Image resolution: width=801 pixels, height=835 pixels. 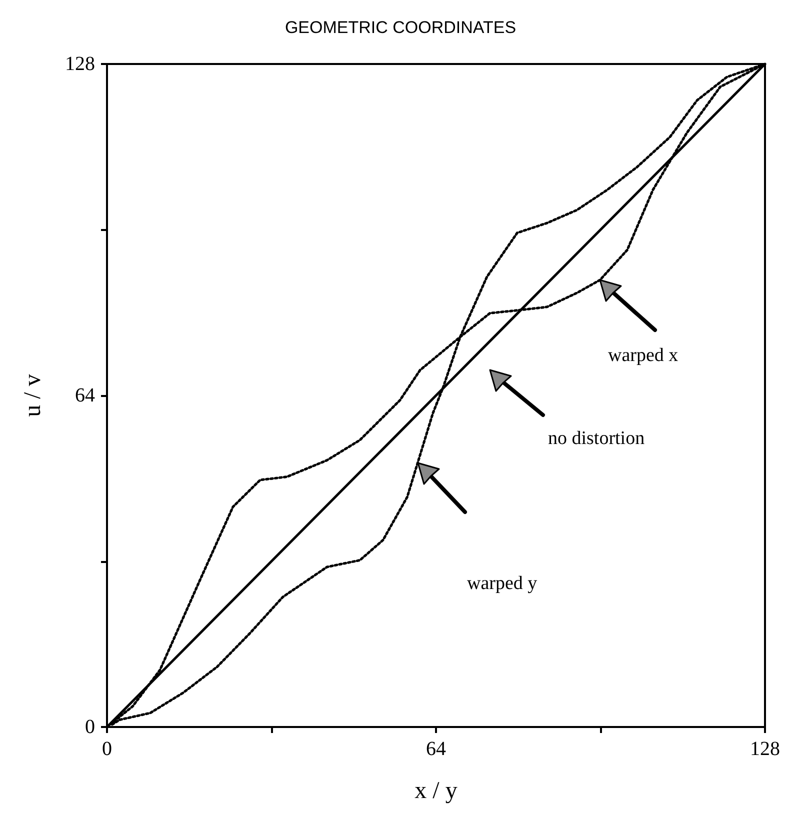 I want to click on y-tick-label: 128, so click(x=80, y=64).